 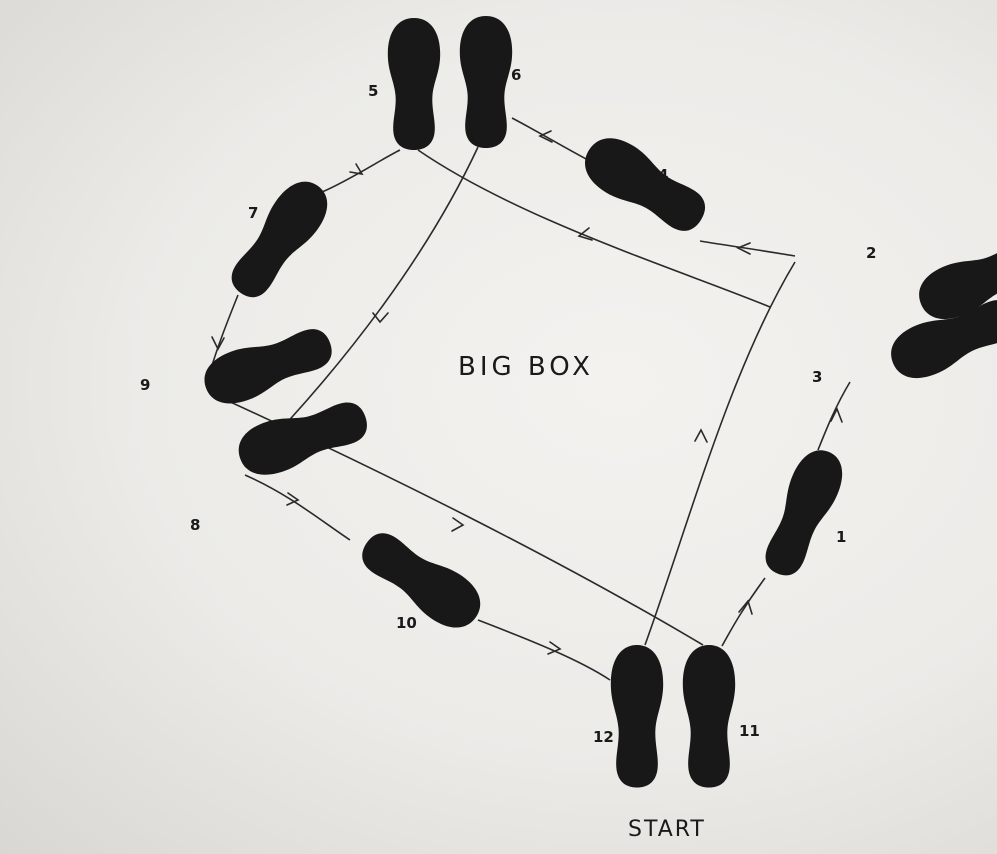 What do you see at coordinates (871, 253) in the screenshot?
I see `step-label-2: 2` at bounding box center [871, 253].